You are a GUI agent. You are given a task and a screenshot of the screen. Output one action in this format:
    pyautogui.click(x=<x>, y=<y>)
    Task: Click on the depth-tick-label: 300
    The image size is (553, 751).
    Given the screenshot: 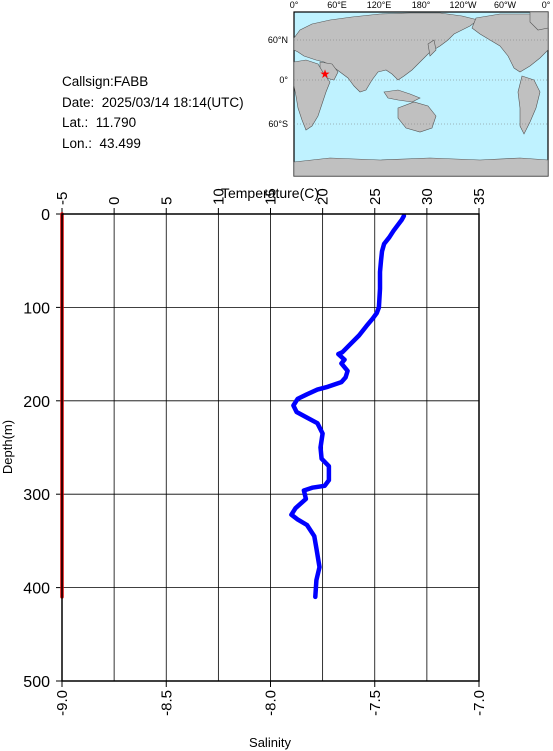 What is the action you would take?
    pyautogui.click(x=36, y=495)
    